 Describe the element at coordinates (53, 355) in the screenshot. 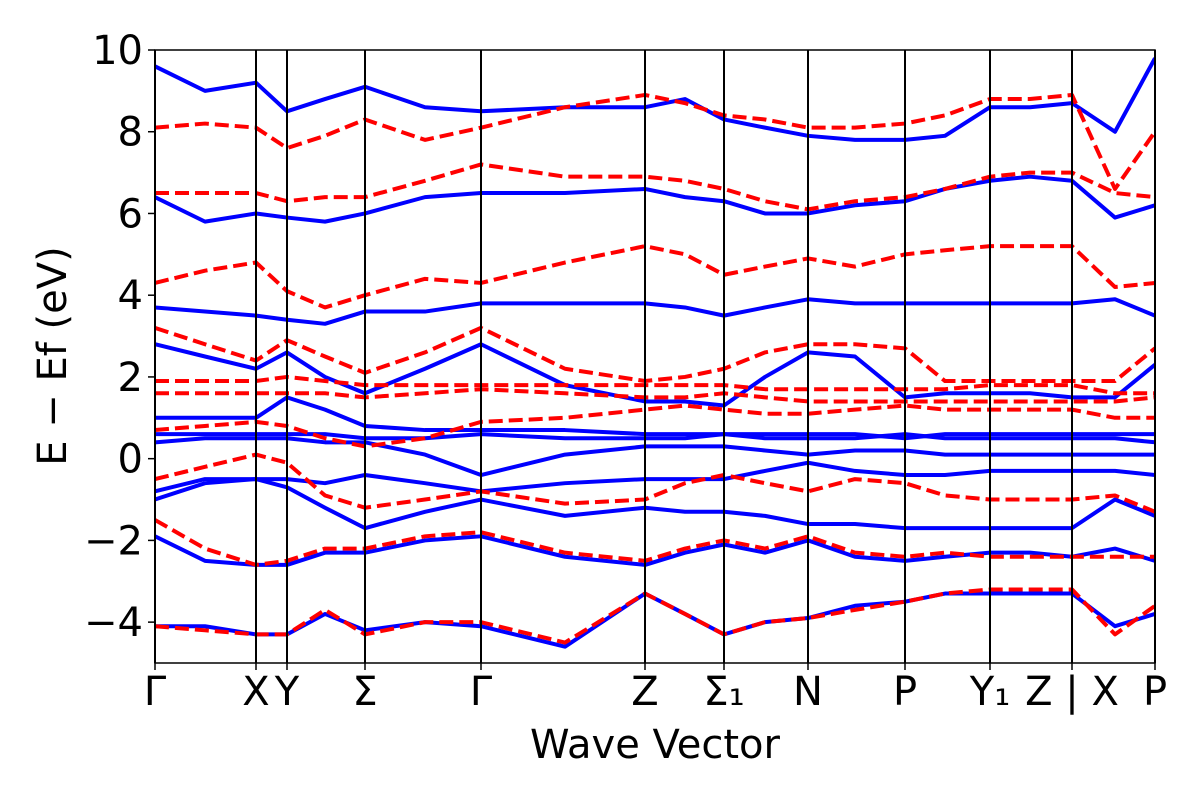

I see `y-axis-label: E − Ef (eV)` at that location.